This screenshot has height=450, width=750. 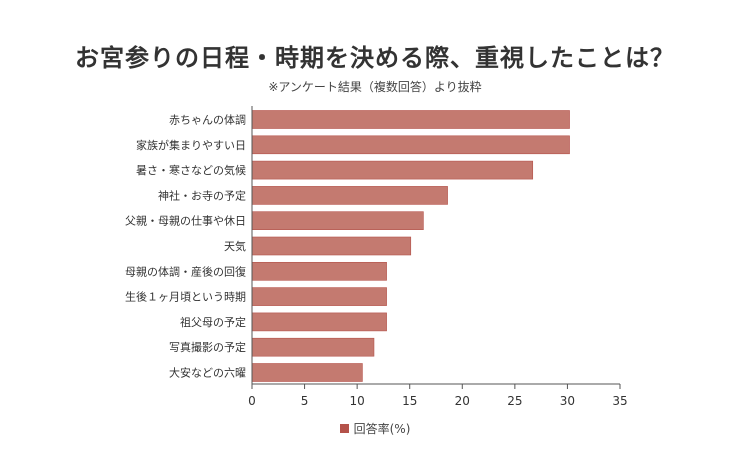 What do you see at coordinates (382, 429) in the screenshot?
I see `legend-label: 回答率(%)` at bounding box center [382, 429].